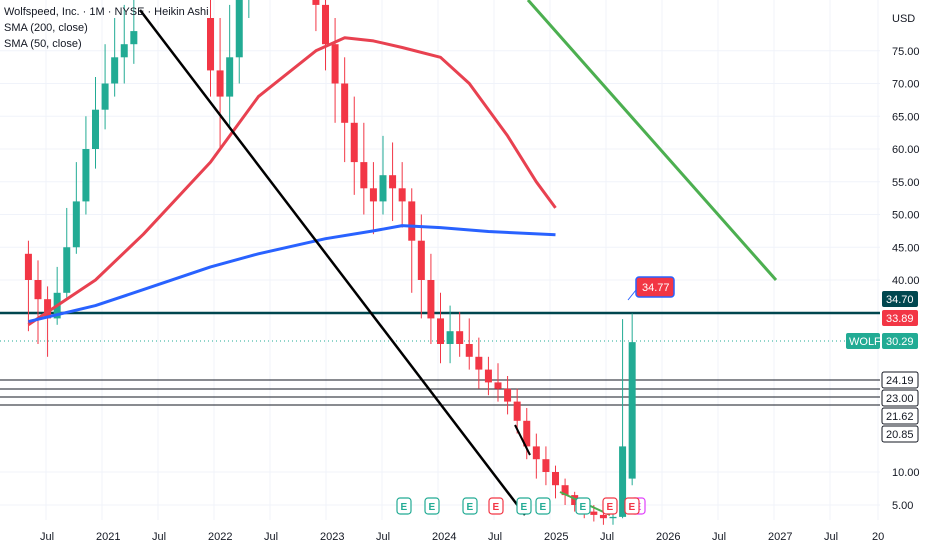  What do you see at coordinates (108, 537) in the screenshot?
I see `x-tick-label: 2021` at bounding box center [108, 537].